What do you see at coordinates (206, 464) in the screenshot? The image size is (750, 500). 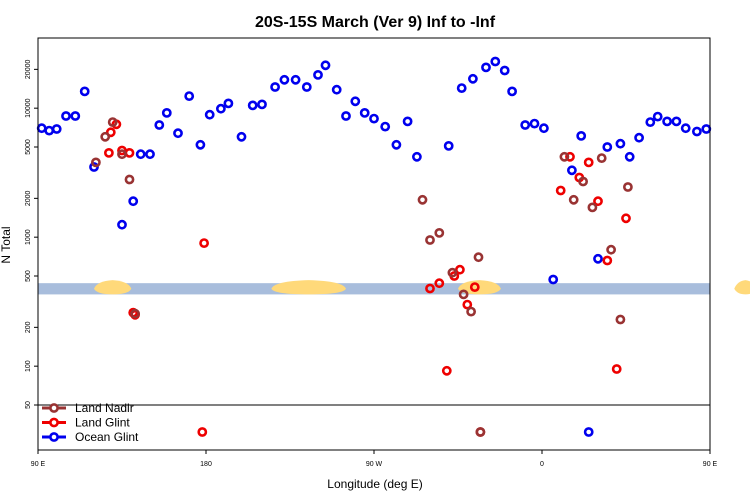 I see `x-tick-label-1: 180` at bounding box center [206, 464].